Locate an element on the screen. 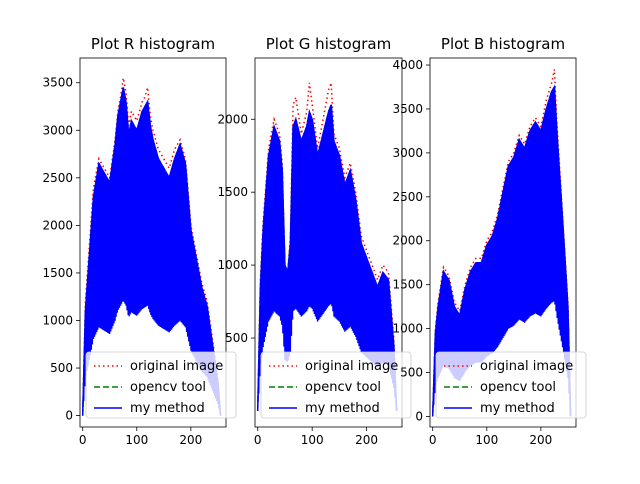 Image resolution: width=640 pixels, height=484 pixels. chart-title: Plot R histogram is located at coordinates (153, 44).